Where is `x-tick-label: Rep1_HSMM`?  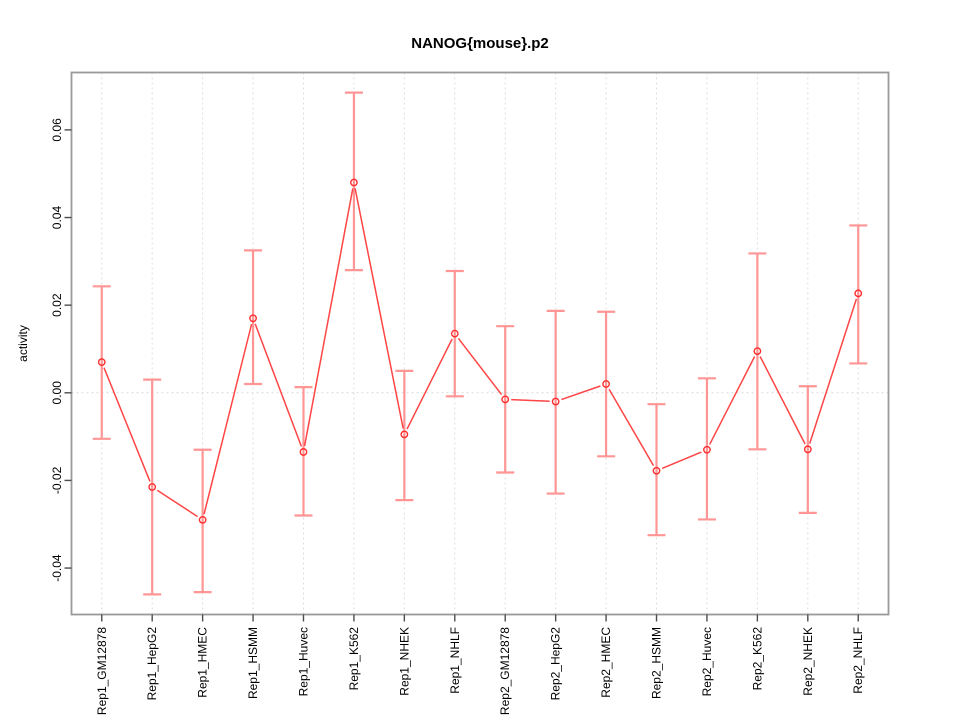
x-tick-label: Rep1_HSMM is located at coordinates (253, 663).